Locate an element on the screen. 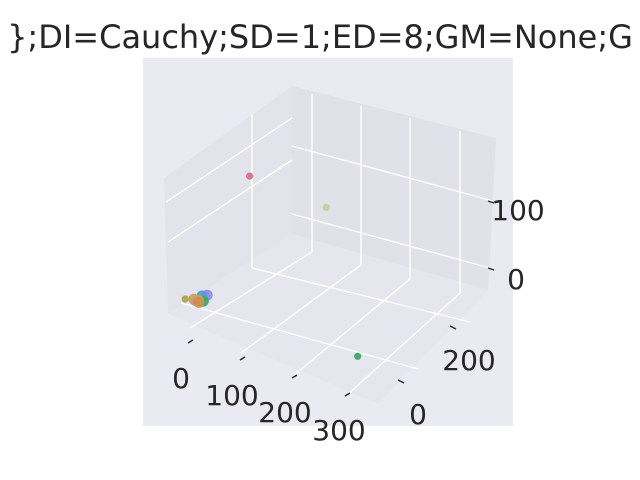 The width and height of the screenshot is (640, 480). chart-title: };DI=Cauchy;SD=1;ED=8;GM=None;G is located at coordinates (320, 37).